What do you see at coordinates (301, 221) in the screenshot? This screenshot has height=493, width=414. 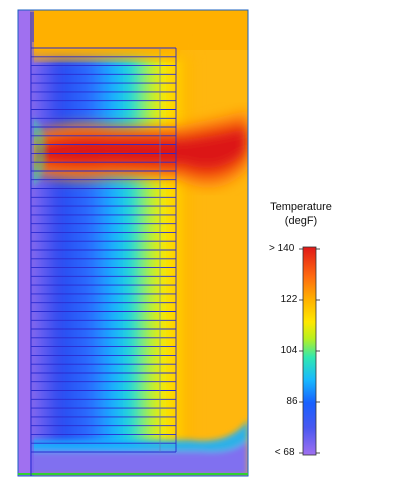 I see `legend-title-line2: (degF)` at bounding box center [301, 221].